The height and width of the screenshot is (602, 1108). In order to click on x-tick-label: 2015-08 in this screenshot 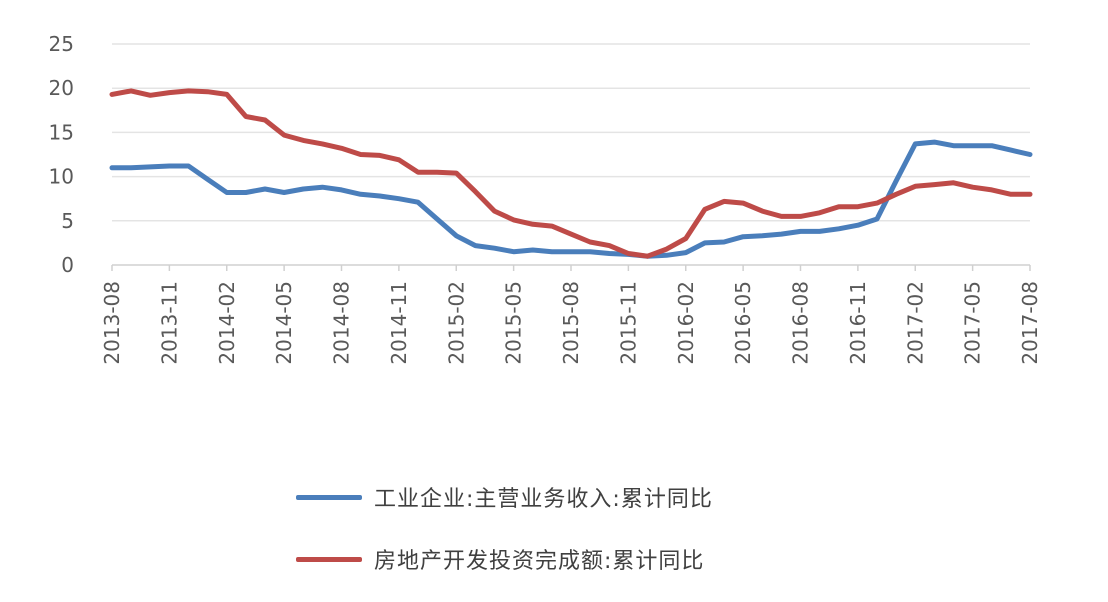, I will do `click(571, 323)`.